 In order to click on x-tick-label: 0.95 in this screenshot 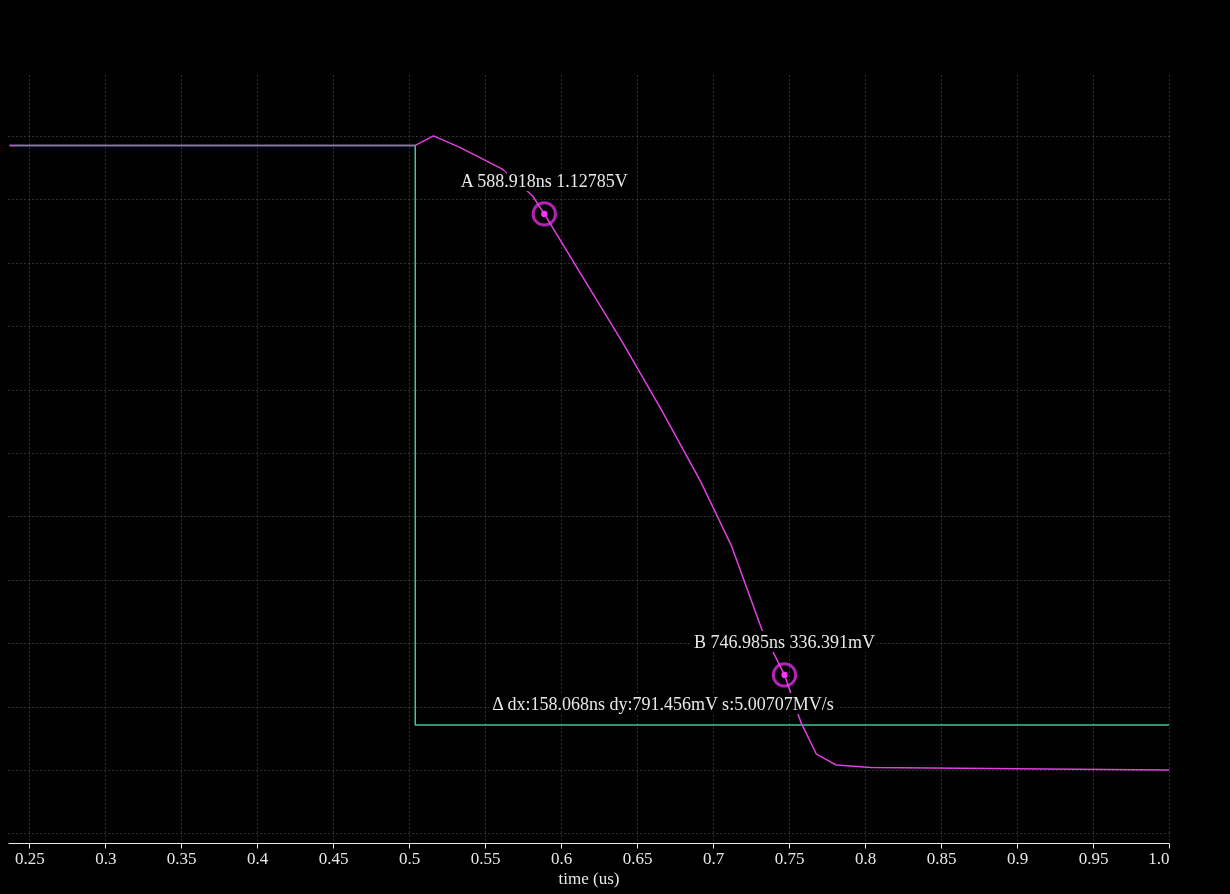, I will do `click(1093, 858)`.